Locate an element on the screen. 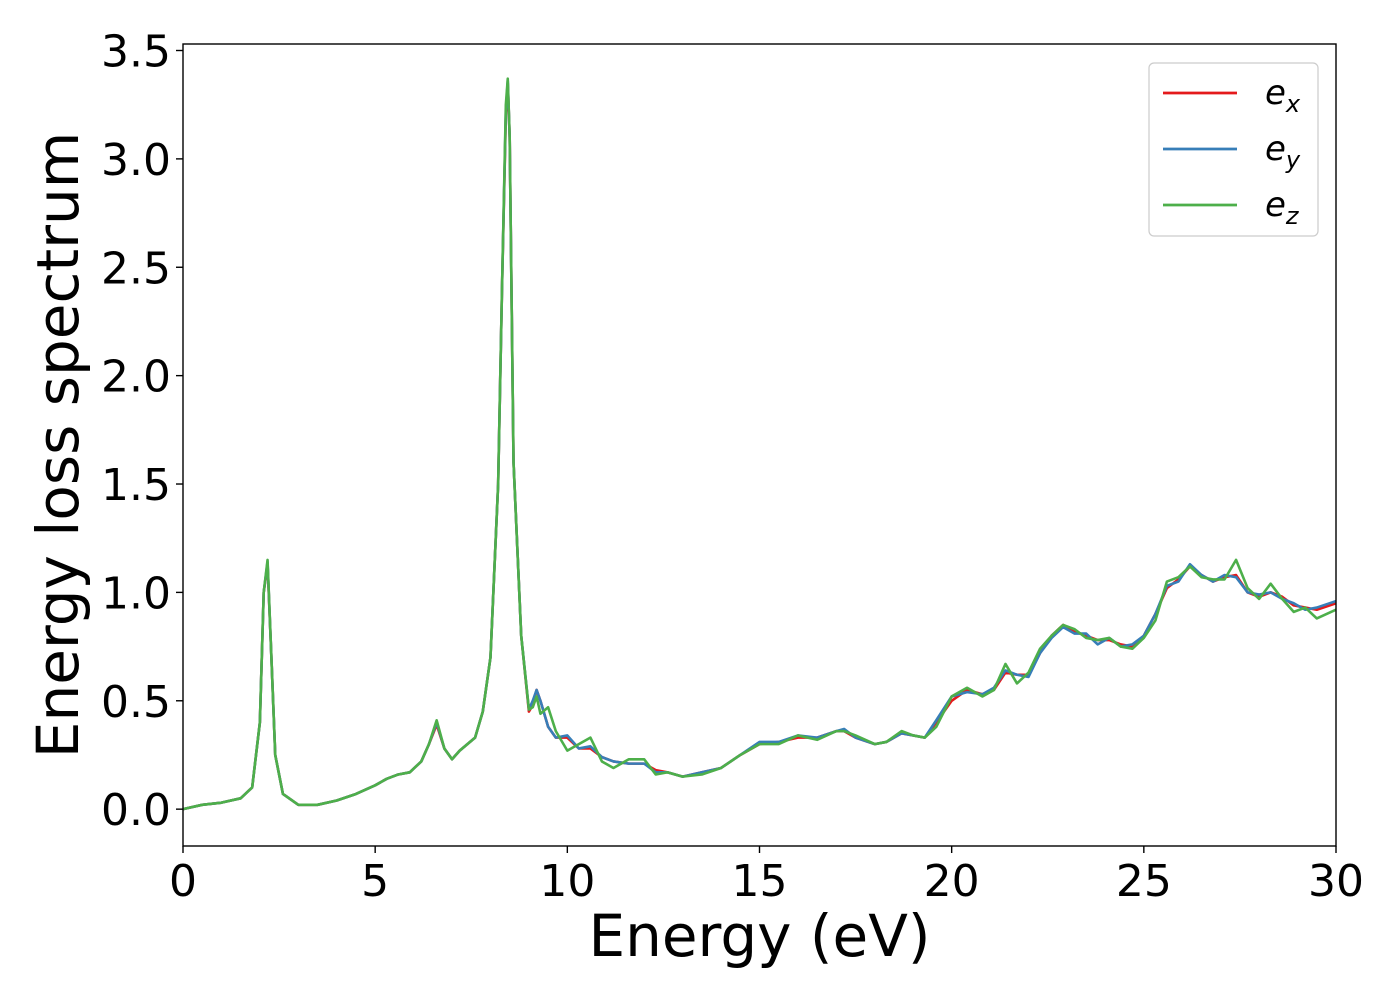 This screenshot has height=1000, width=1400. y-tick-label: 3.0 is located at coordinates (136, 160).